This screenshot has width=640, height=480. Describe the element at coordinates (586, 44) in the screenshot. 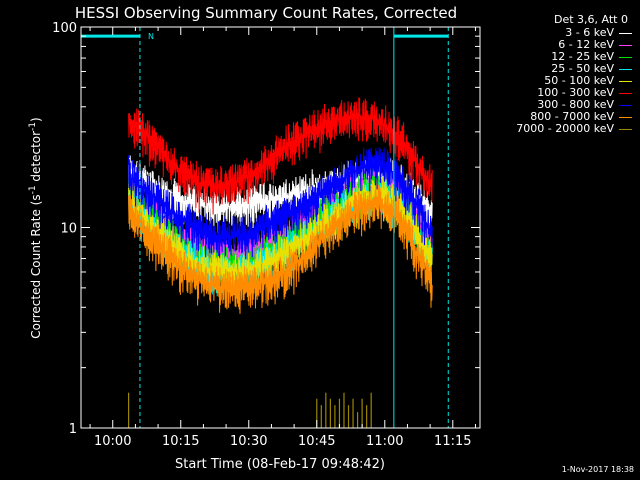

I see `legend-label: 6 - 12 keV` at that location.